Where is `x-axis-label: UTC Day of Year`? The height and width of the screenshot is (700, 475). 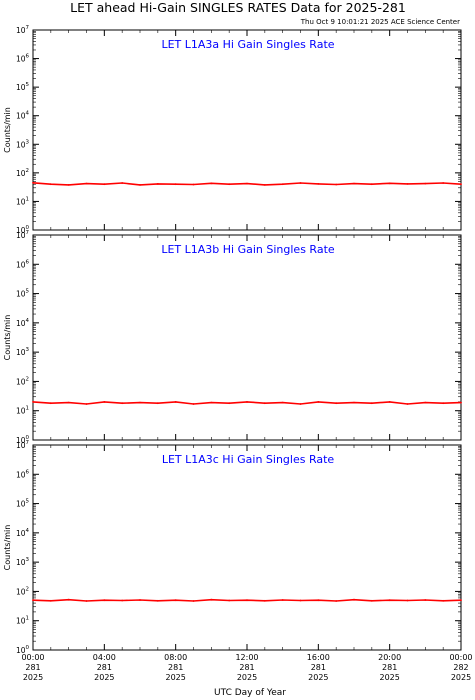 x-axis-label: UTC Day of Year is located at coordinates (250, 693).